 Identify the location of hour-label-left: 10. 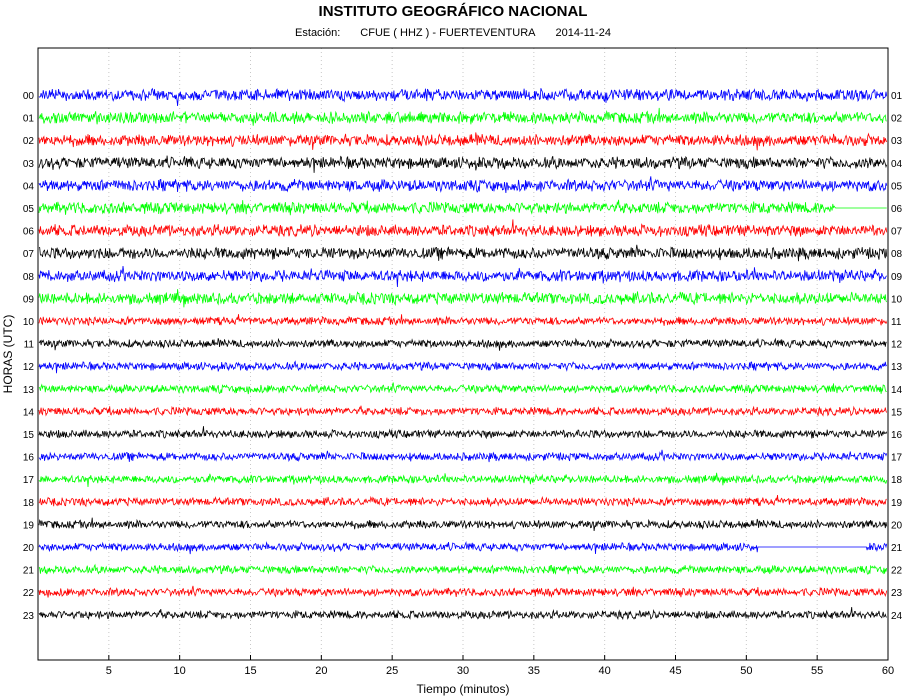
(29, 322).